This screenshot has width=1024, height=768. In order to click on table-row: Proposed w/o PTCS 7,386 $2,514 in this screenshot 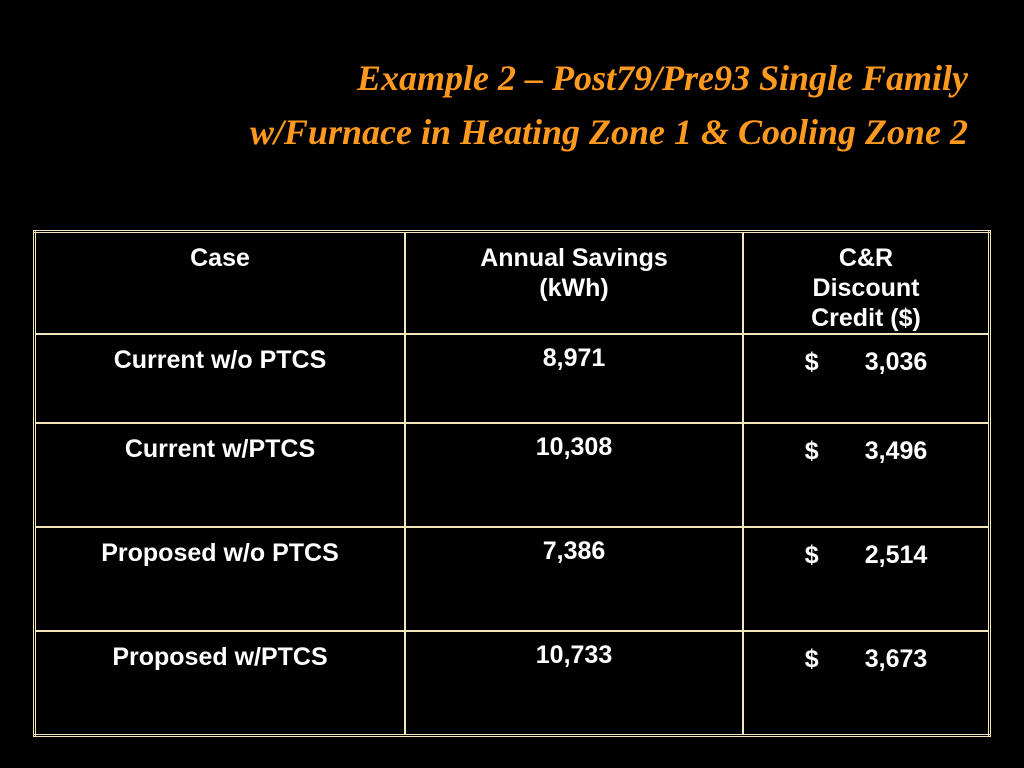, I will do `click(512, 579)`.